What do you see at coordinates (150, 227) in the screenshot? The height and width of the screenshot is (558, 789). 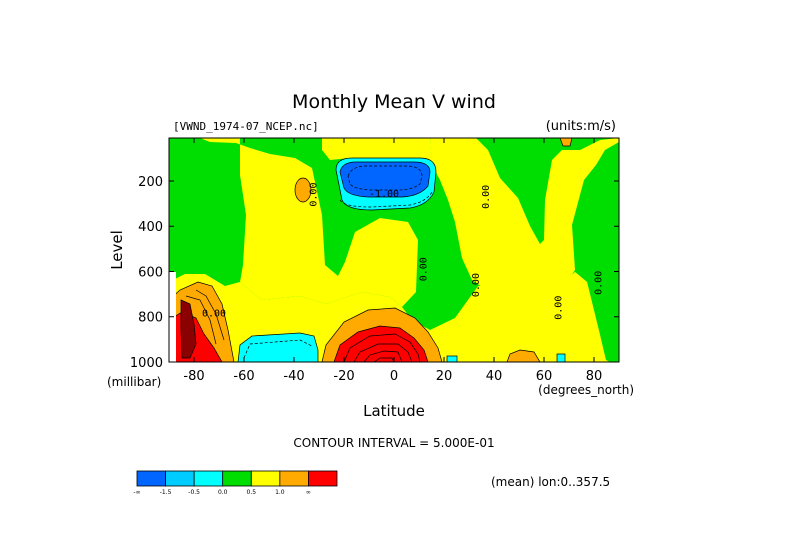 I see `y-tick-label: 400` at bounding box center [150, 227].